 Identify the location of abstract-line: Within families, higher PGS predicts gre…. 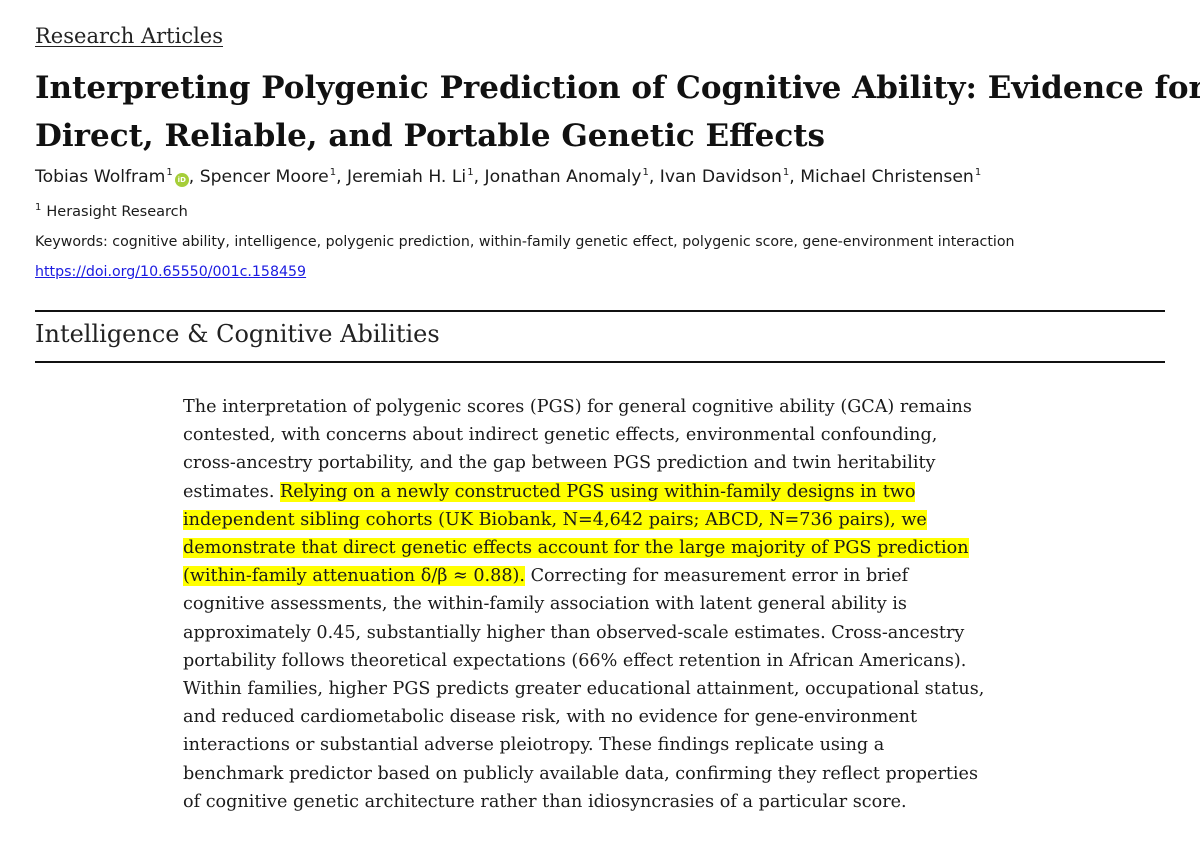
(584, 689).